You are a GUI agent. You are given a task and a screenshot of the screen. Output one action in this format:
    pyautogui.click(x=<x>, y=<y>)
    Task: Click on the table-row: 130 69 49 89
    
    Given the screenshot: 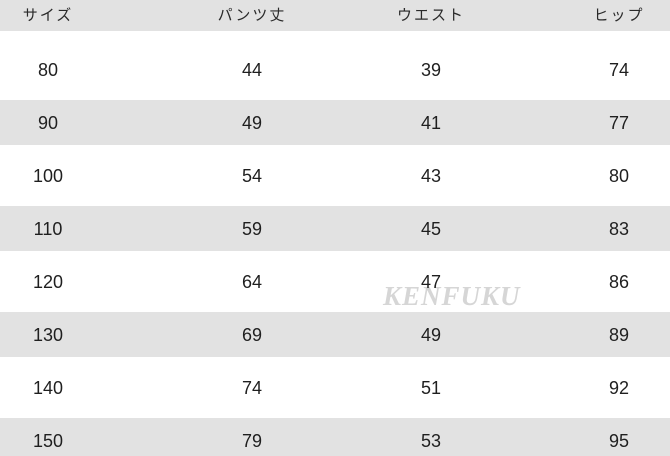 What is the action you would take?
    pyautogui.click(x=335, y=335)
    